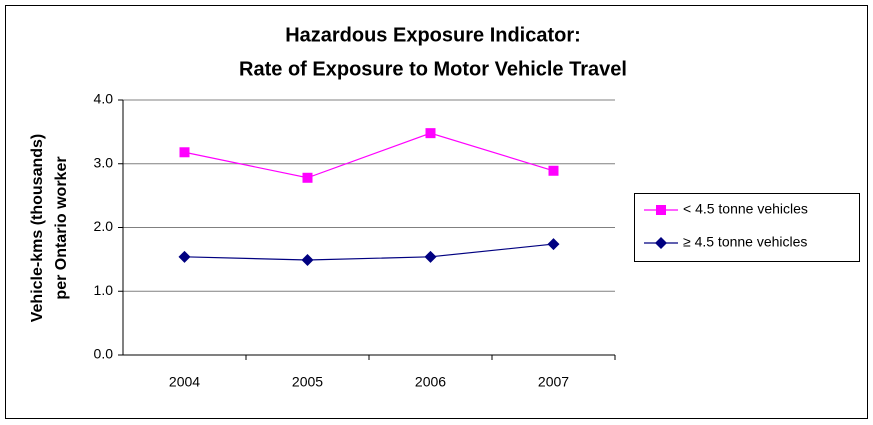  Describe the element at coordinates (553, 382) in the screenshot. I see `x-tick-label: 2007` at that location.